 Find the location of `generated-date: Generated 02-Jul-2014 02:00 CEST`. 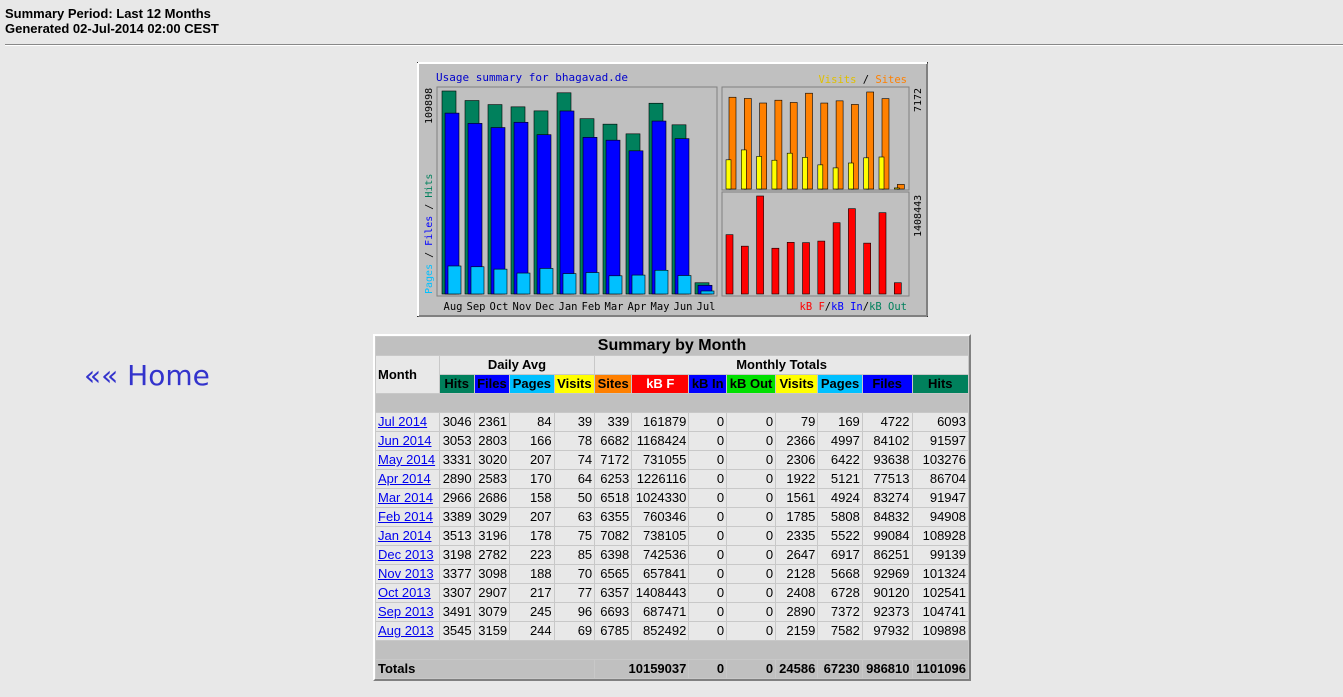

generated-date: Generated 02-Jul-2014 02:00 CEST is located at coordinates (112, 28).